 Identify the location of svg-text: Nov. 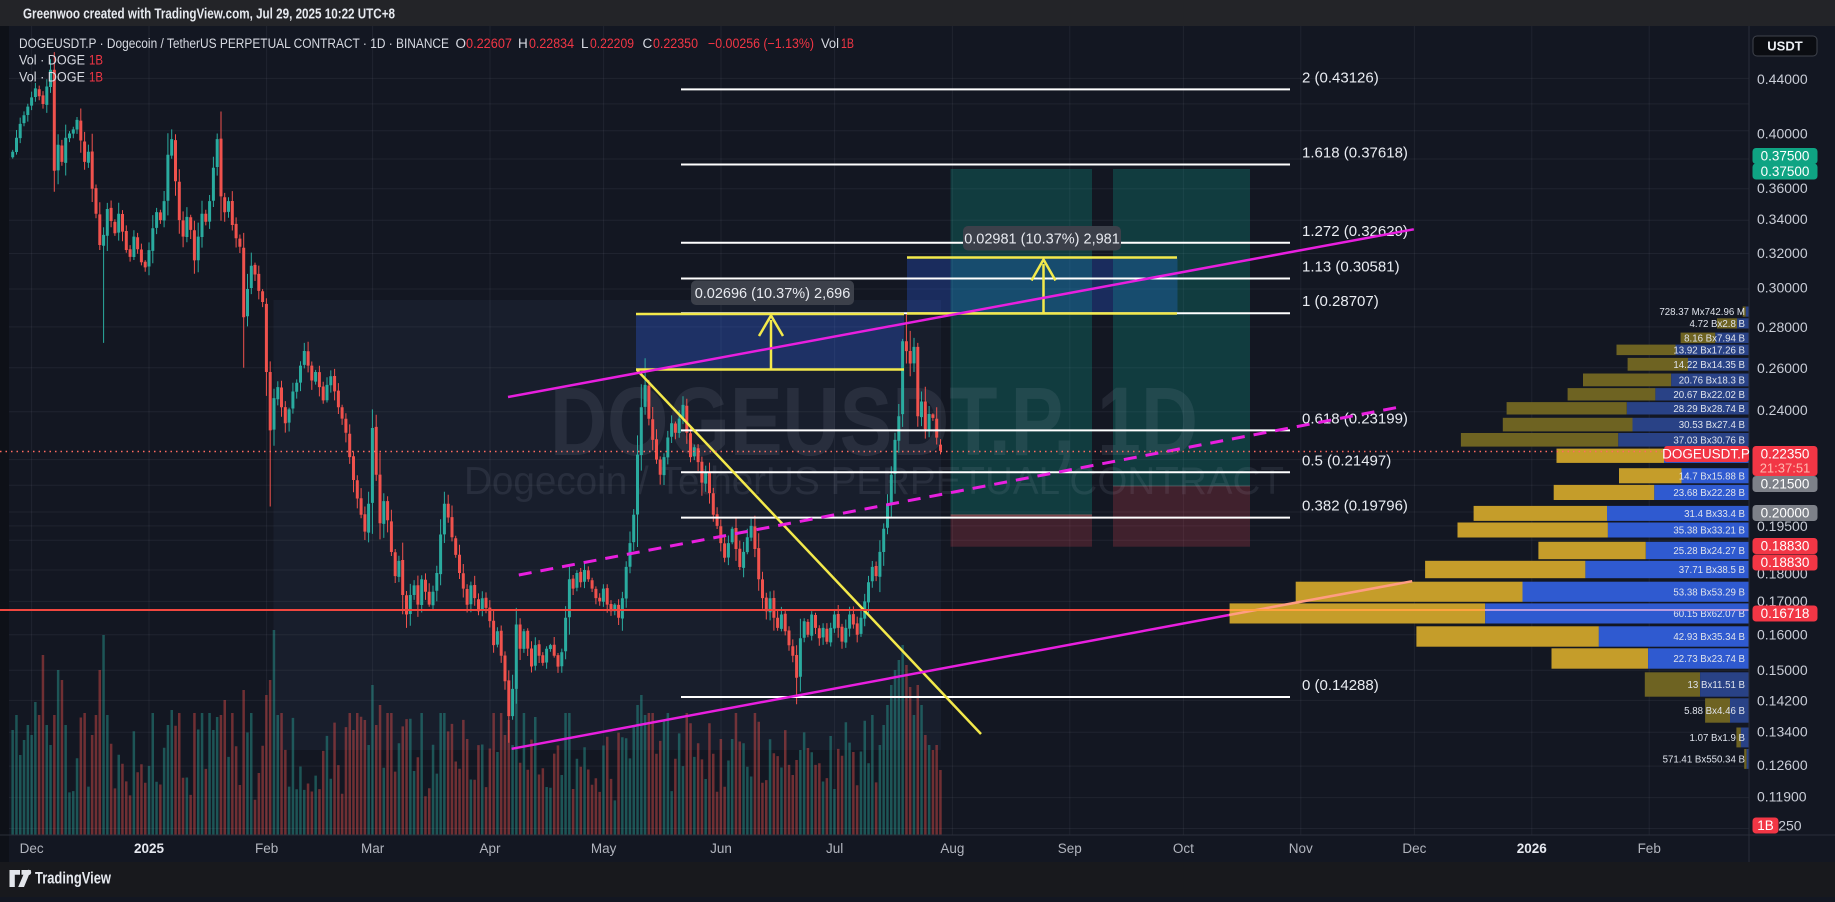
(1301, 848).